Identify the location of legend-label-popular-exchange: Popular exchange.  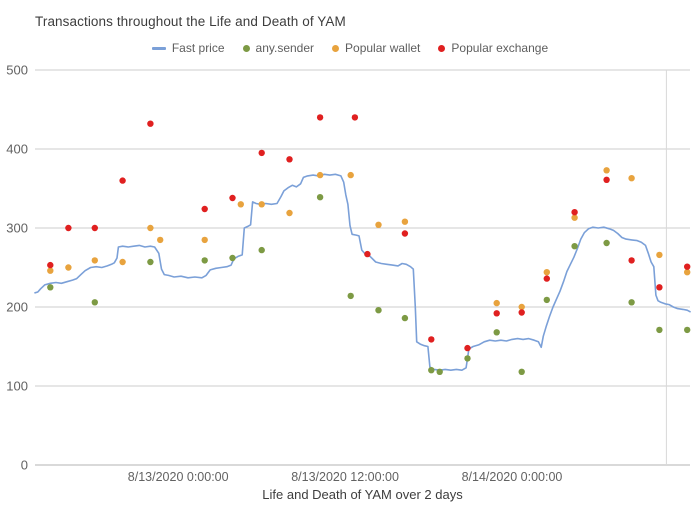
(500, 48).